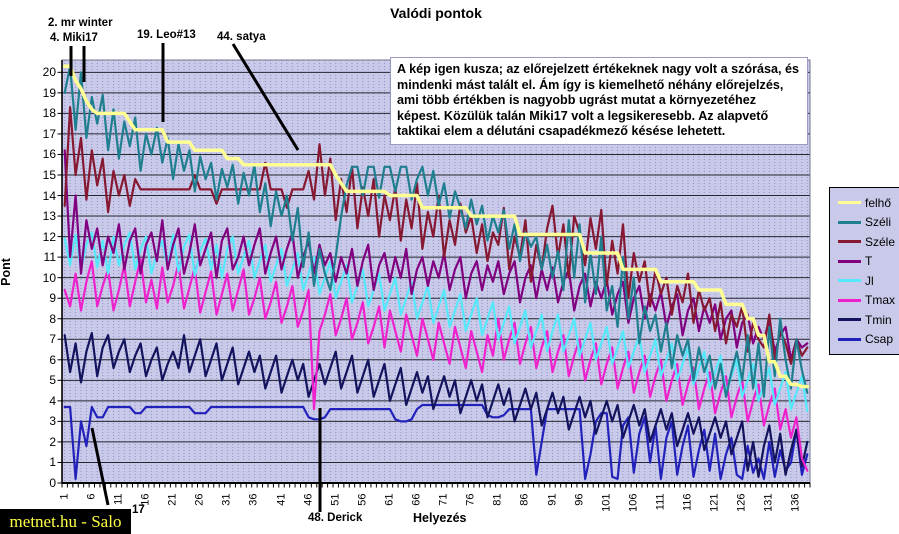 The width and height of the screenshot is (899, 534). Describe the element at coordinates (335, 499) in the screenshot. I see `x-tick-label: 51` at that location.